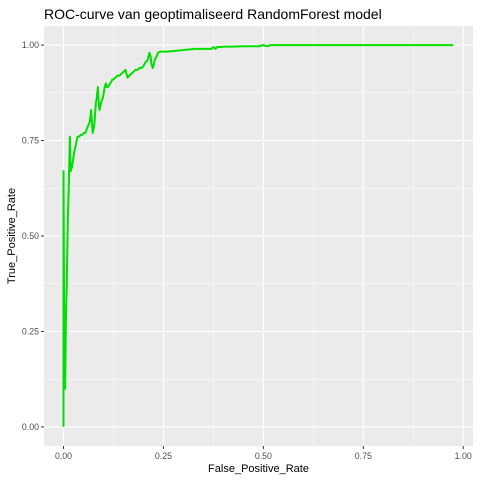 This screenshot has height=480, width=480. Describe the element at coordinates (63, 456) in the screenshot. I see `x-tick-label: 0.00` at that location.